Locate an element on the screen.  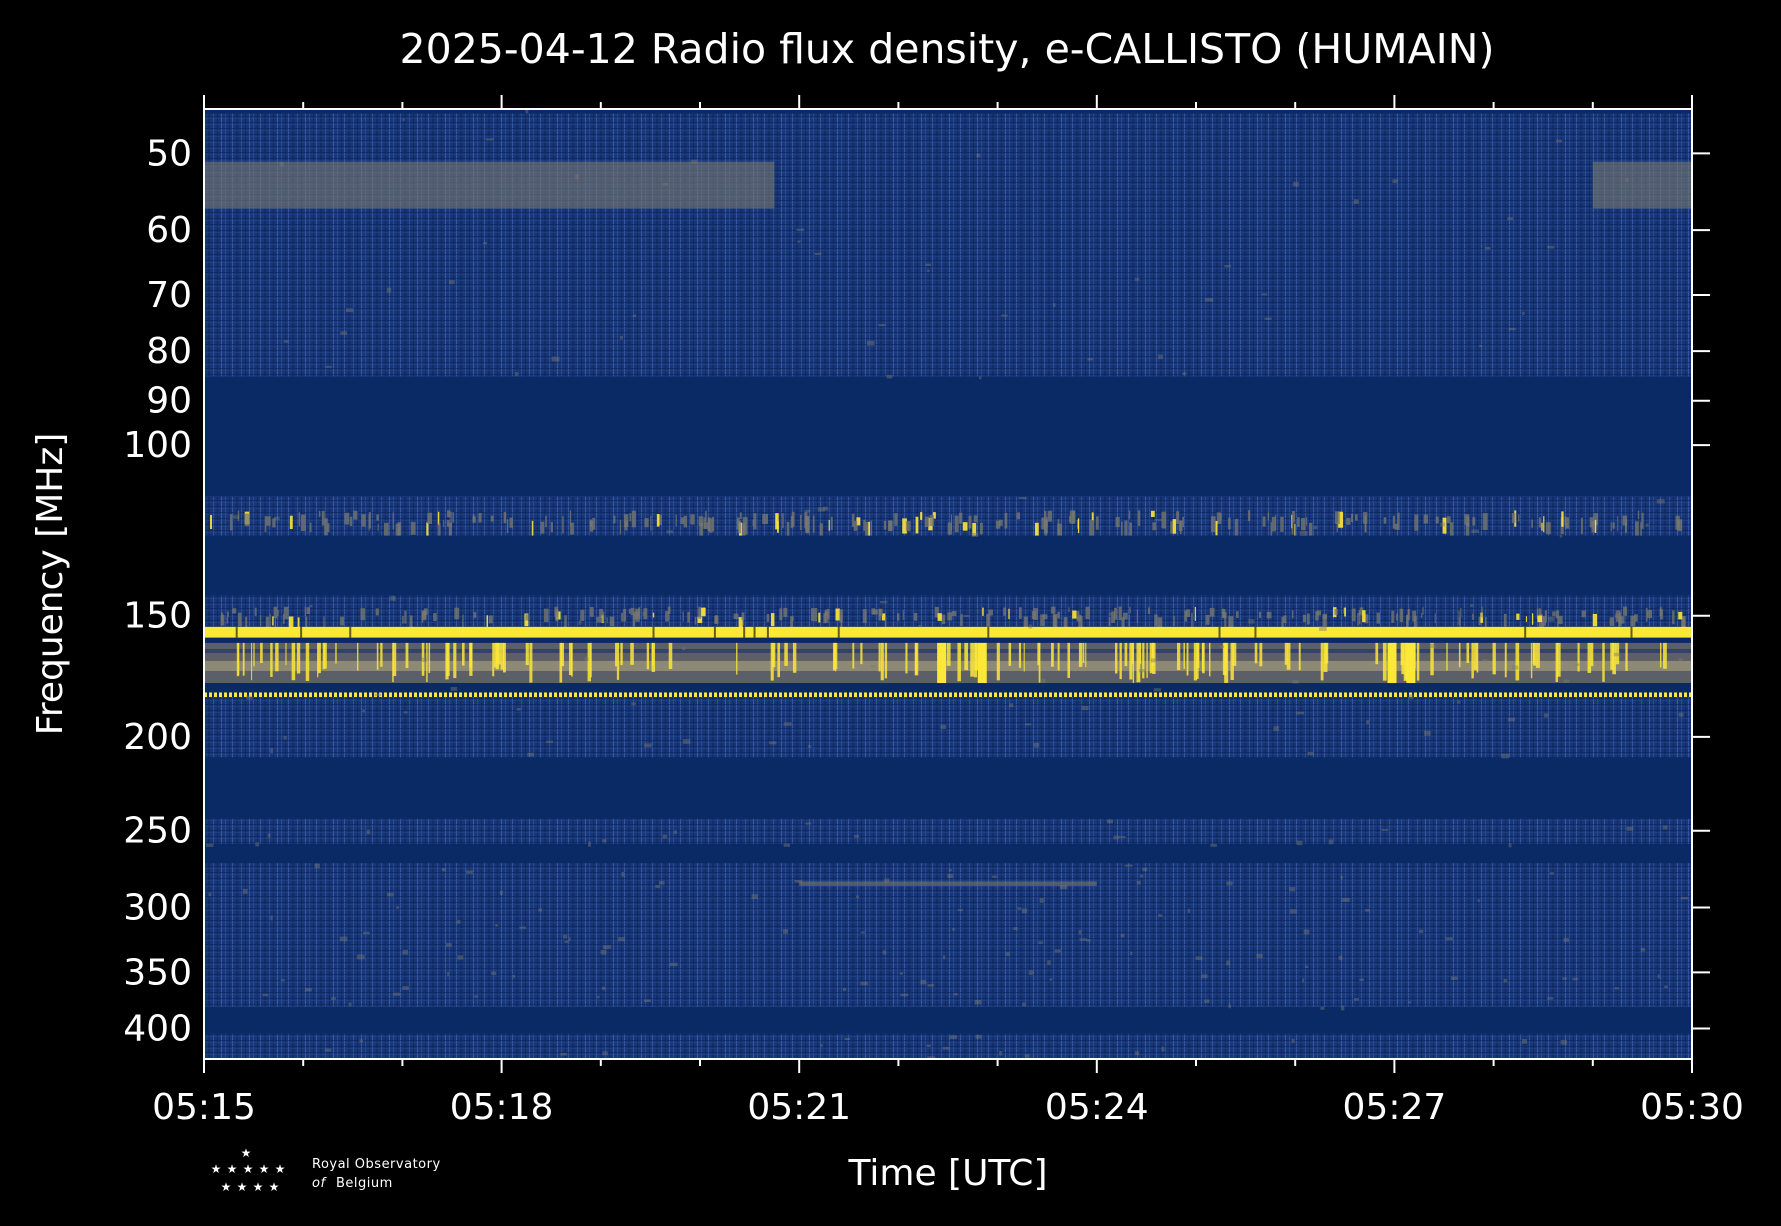
x-tick-label: 05:24 is located at coordinates (1097, 1107).